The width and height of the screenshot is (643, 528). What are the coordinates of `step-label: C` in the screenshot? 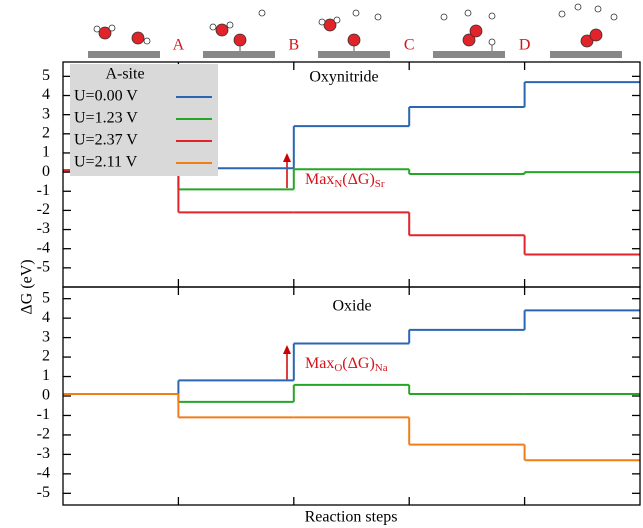 It's located at (409, 45).